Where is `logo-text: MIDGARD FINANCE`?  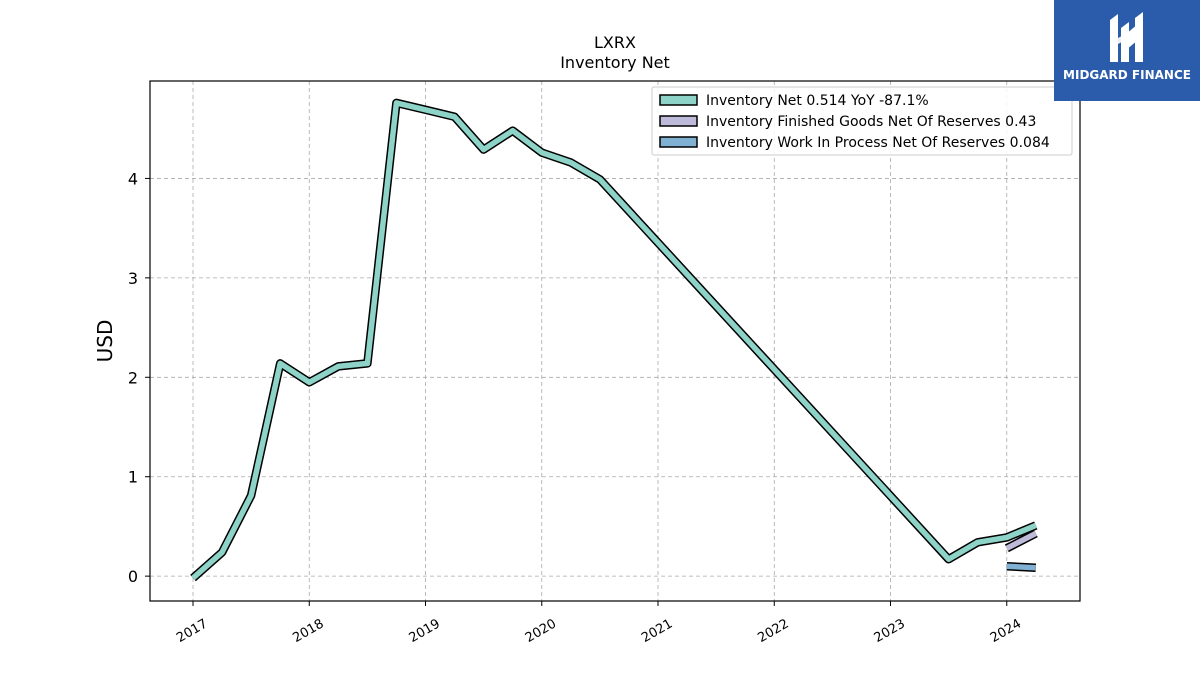 logo-text: MIDGARD FINANCE is located at coordinates (1127, 75).